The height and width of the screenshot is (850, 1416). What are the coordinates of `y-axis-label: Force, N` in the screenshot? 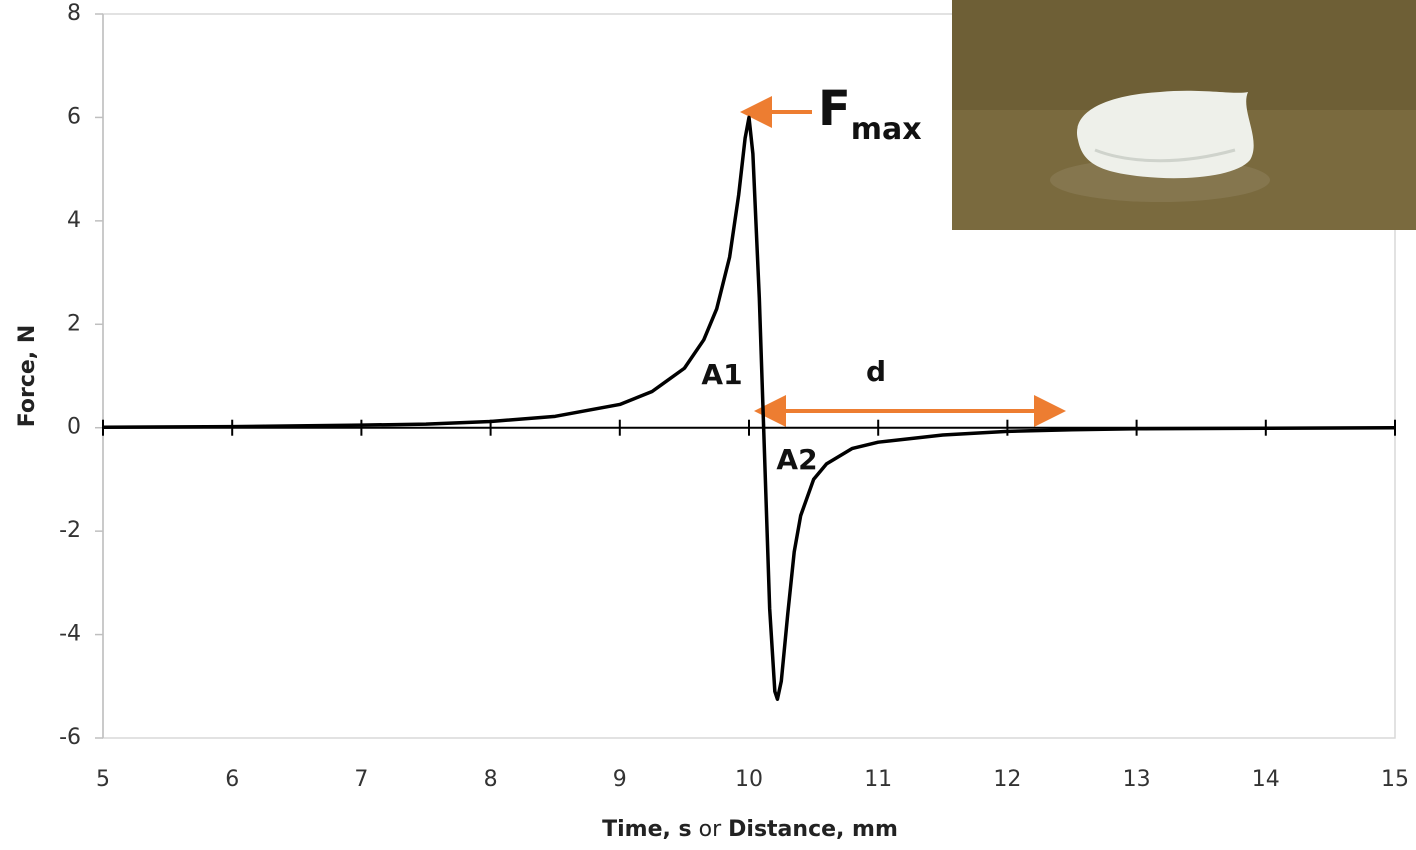 It's located at (27, 376).